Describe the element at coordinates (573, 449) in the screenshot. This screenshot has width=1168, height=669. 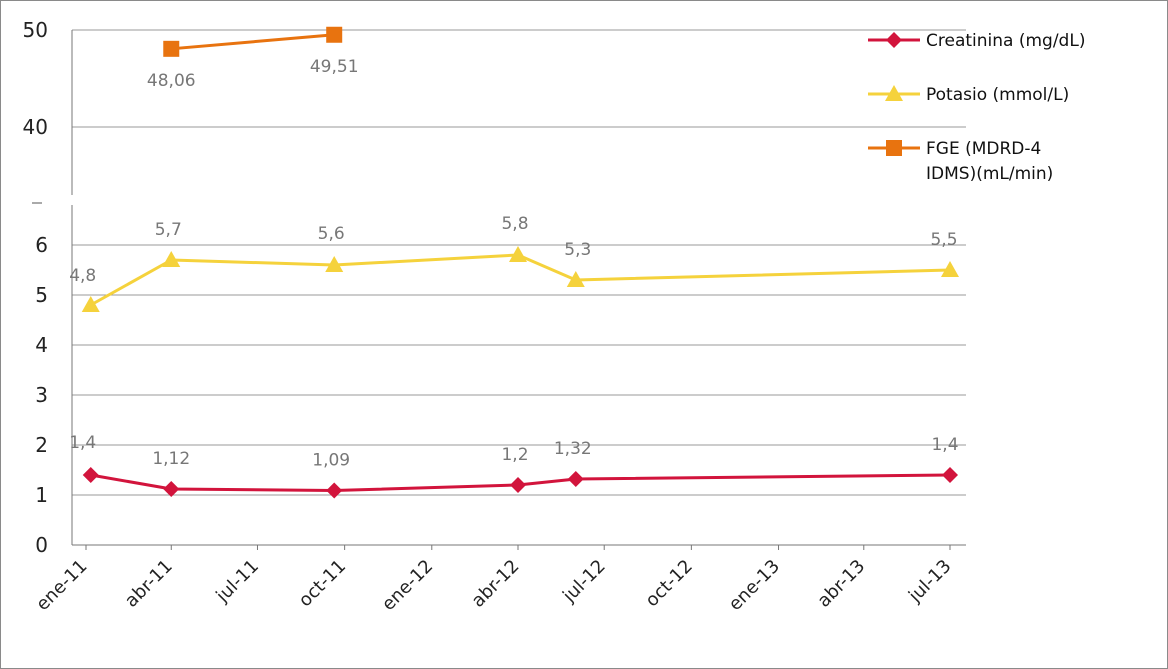
I see `data-label: 1,32` at that location.